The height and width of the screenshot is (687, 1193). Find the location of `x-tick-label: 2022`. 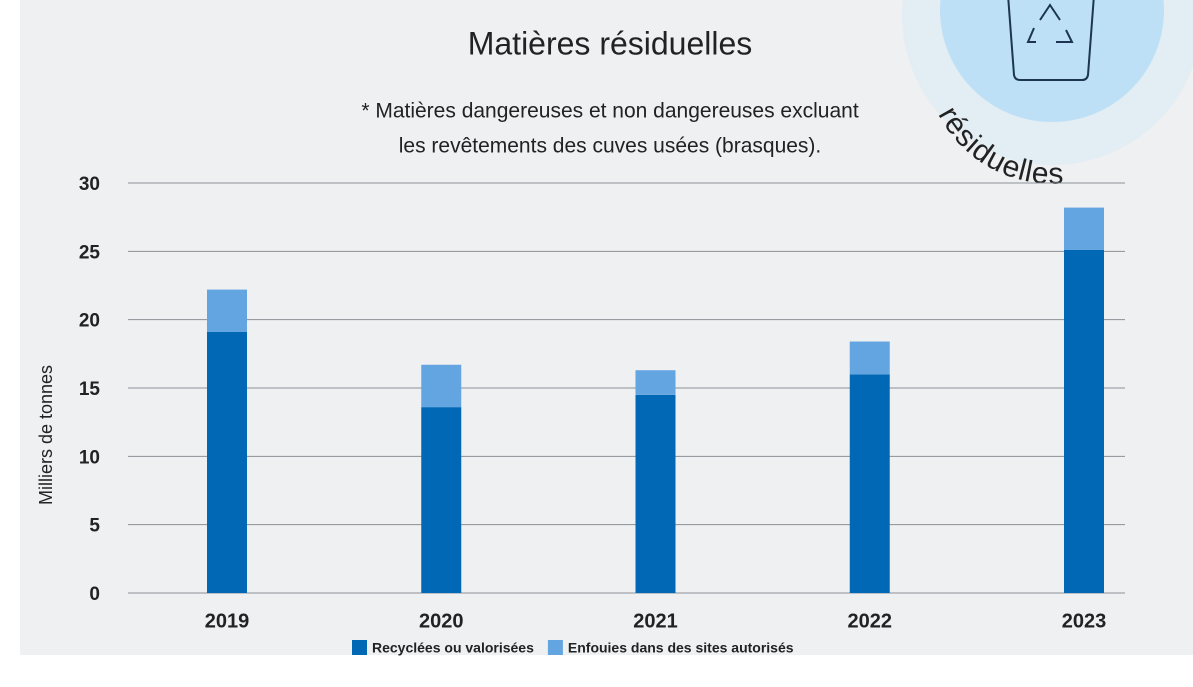

x-tick-label: 2022 is located at coordinates (870, 621).